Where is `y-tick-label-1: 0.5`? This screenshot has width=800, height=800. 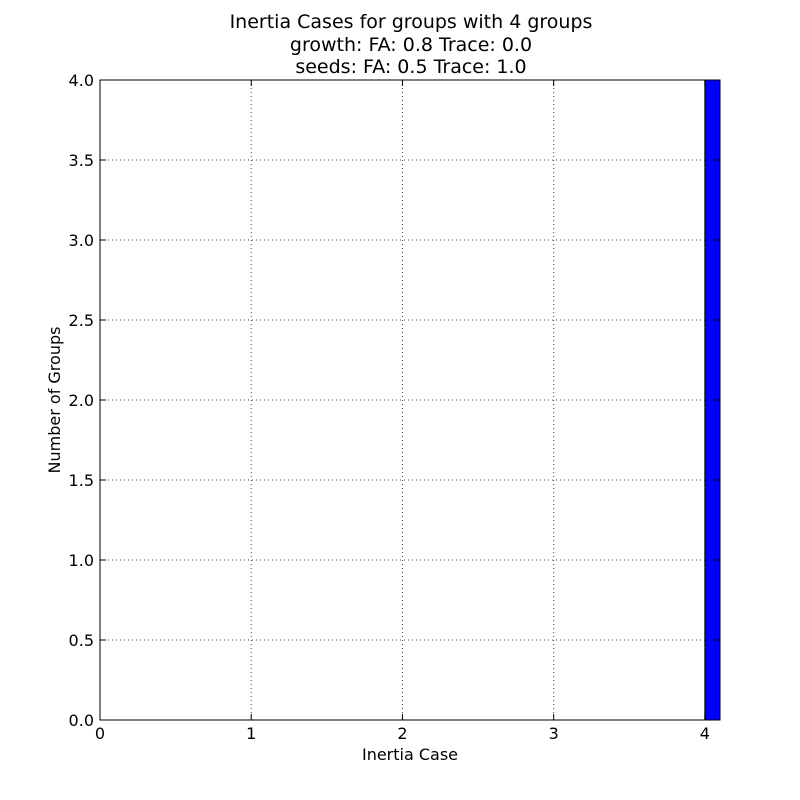
y-tick-label-1: 0.5 is located at coordinates (81, 640).